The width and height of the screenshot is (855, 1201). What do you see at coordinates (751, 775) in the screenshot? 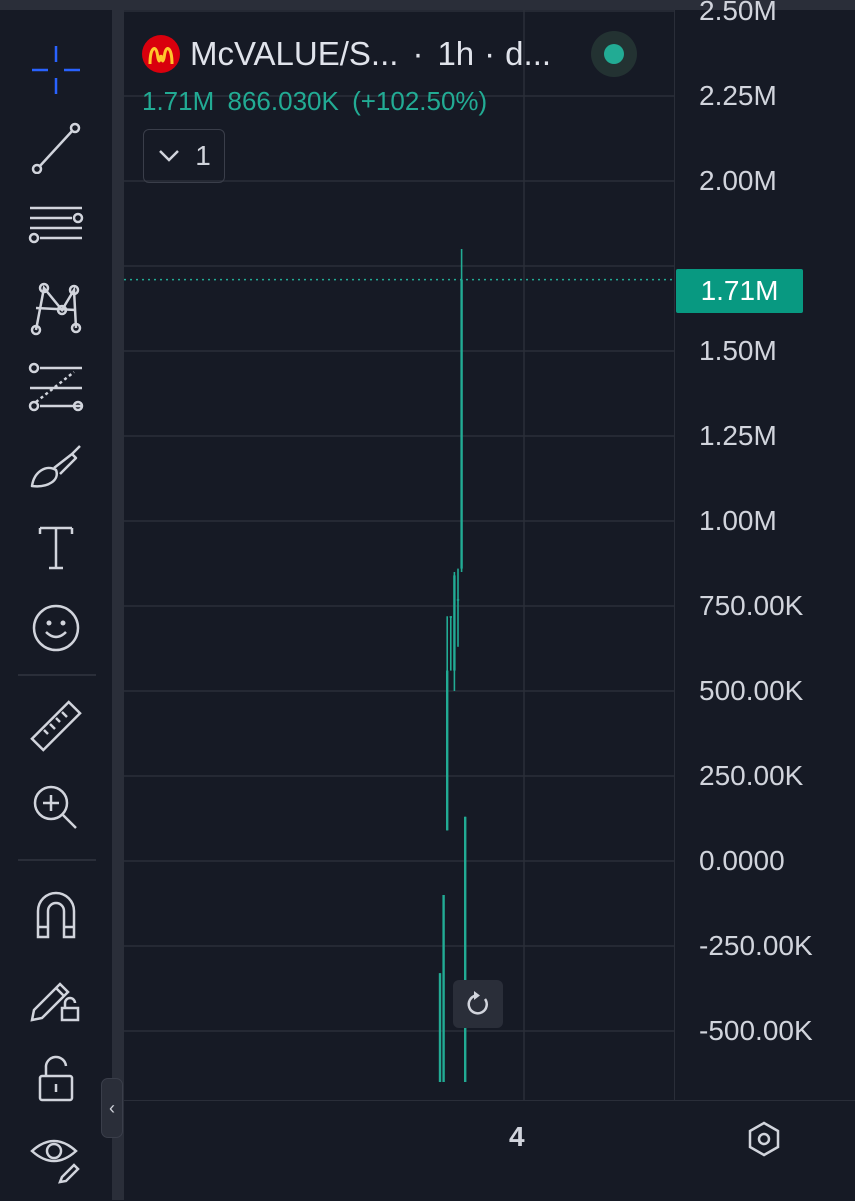
I see `price-tick-label: 250.00K` at bounding box center [751, 775].